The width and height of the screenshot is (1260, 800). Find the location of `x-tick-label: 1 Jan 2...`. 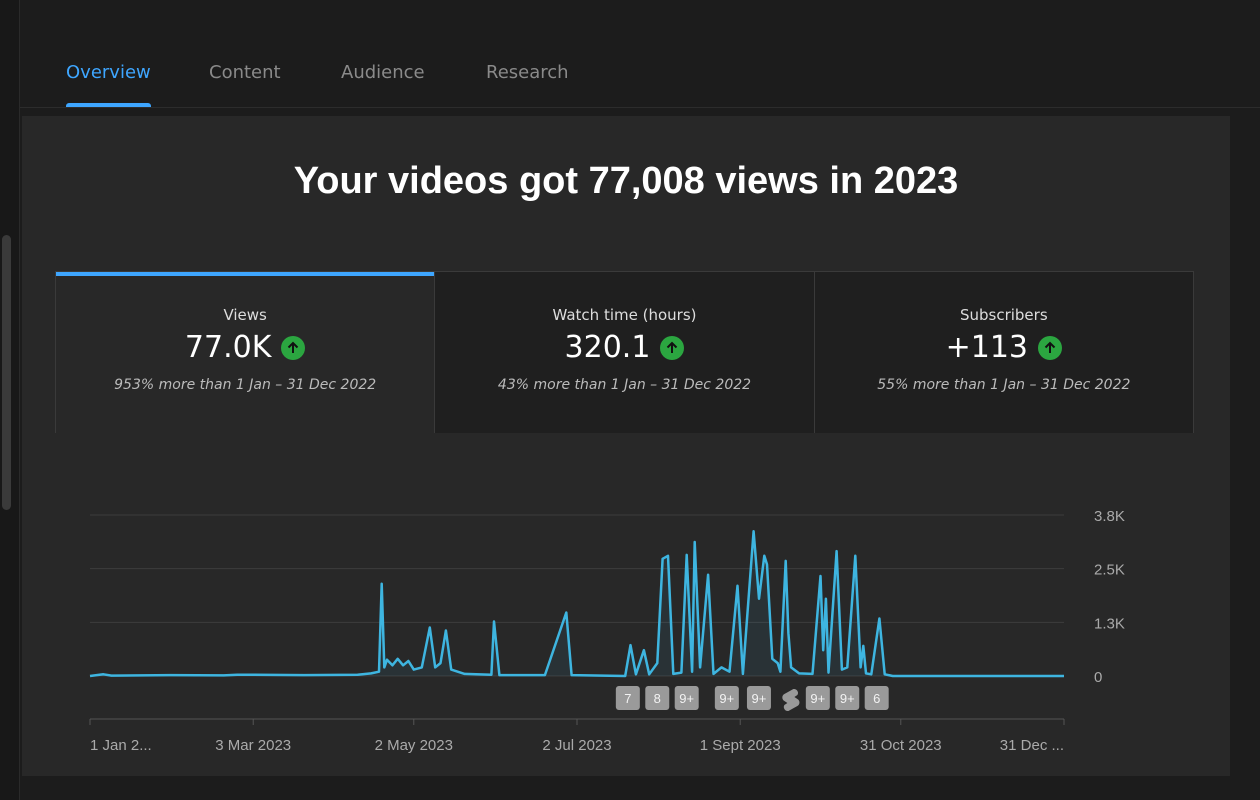

x-tick-label: 1 Jan 2... is located at coordinates (121, 745).